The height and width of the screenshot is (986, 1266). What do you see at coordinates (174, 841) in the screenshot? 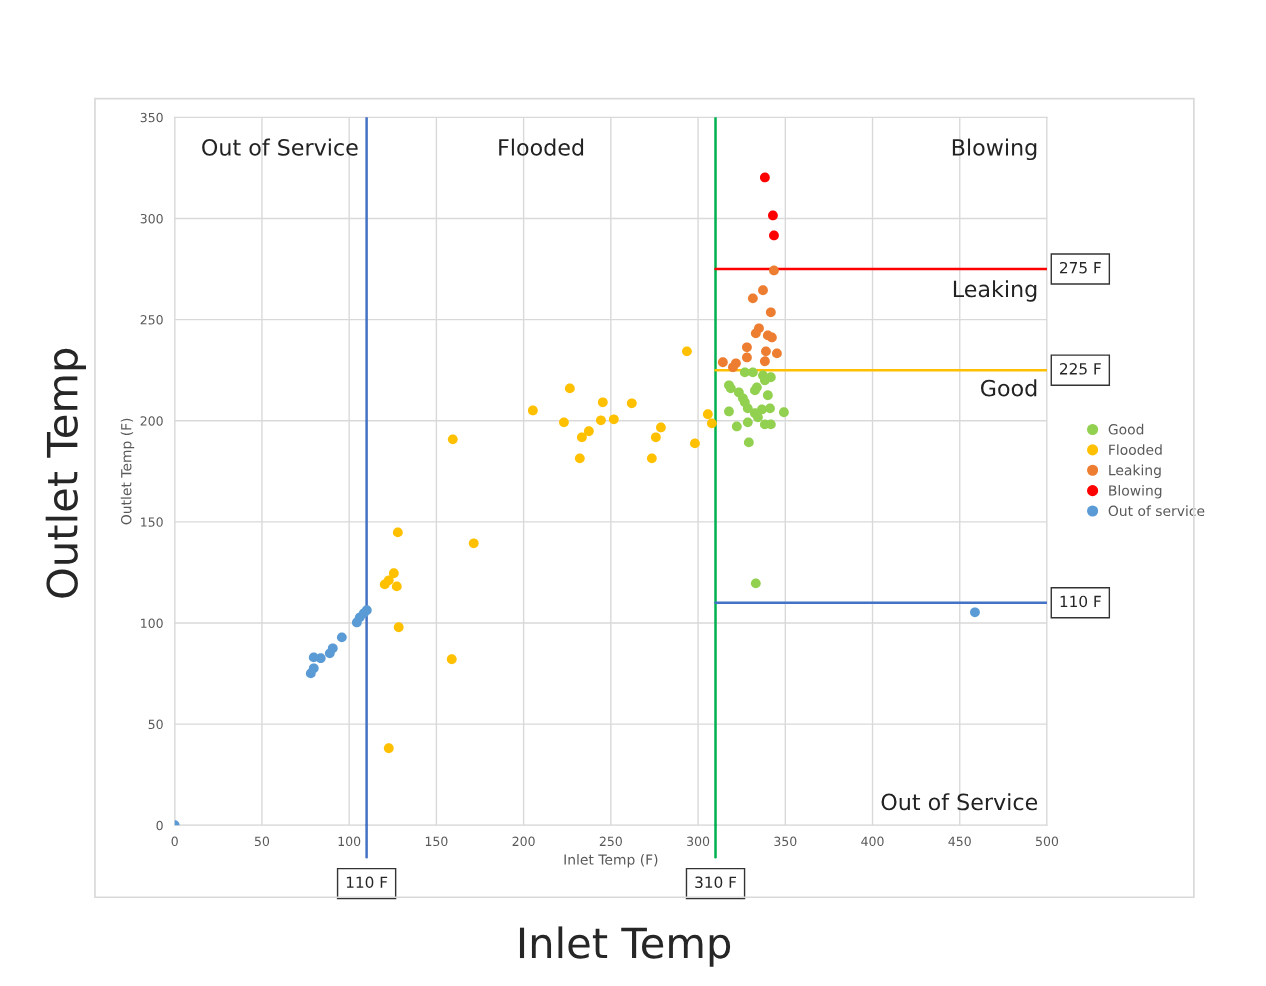
I see `x-tick-label: 0` at bounding box center [174, 841].